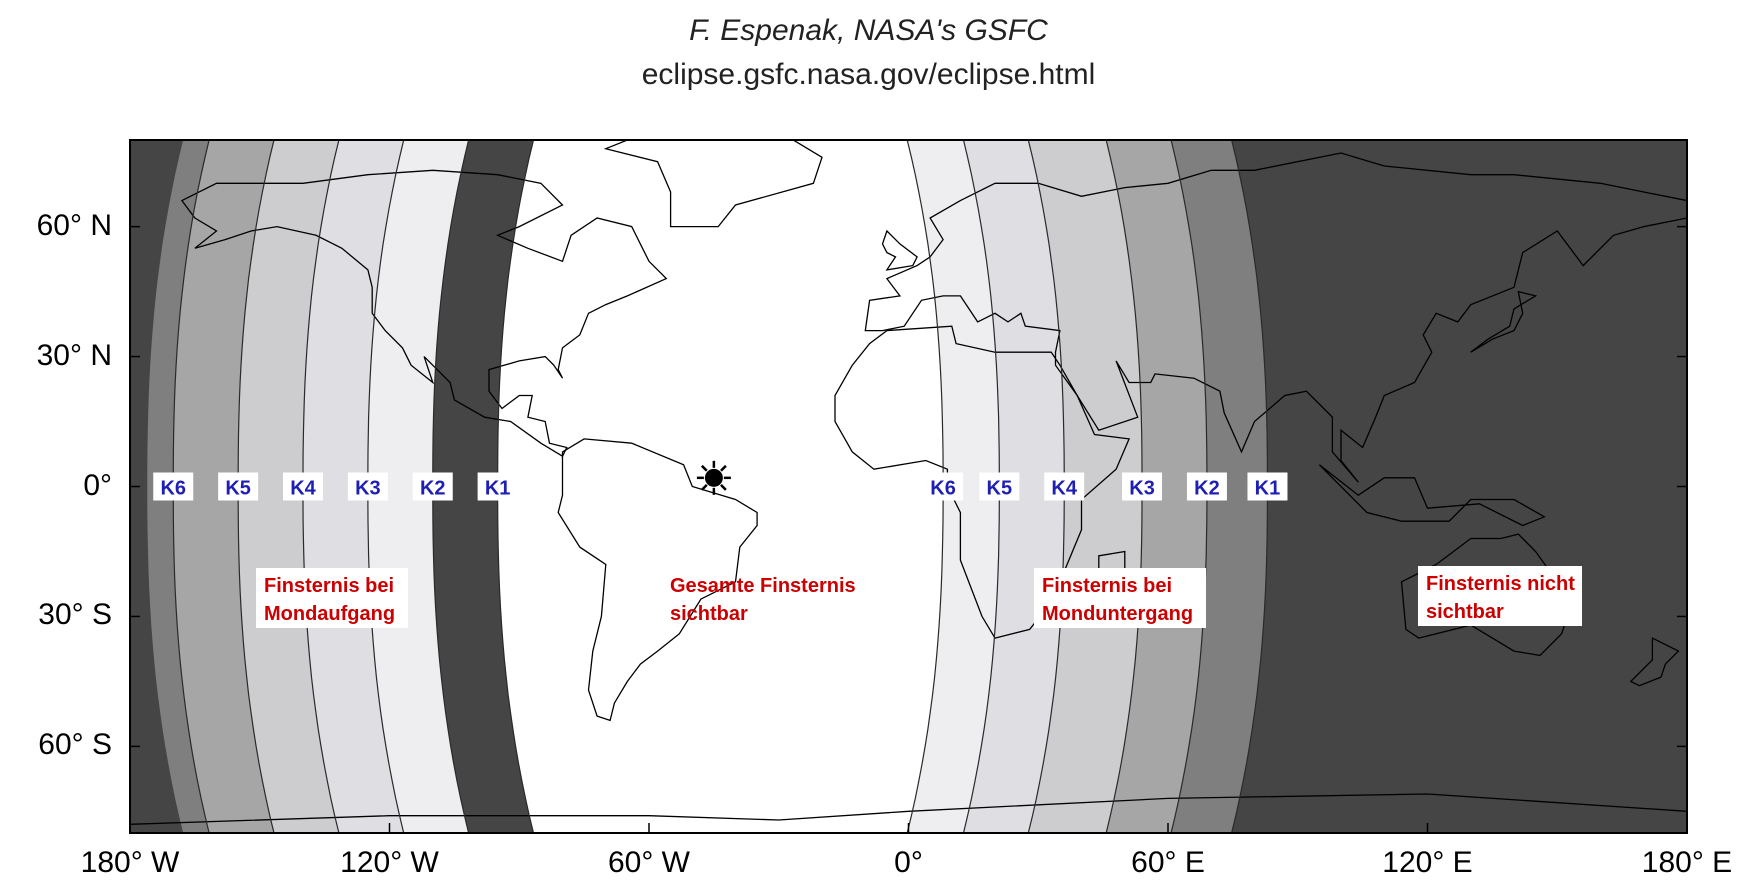  I want to click on lon-label: 60° W, so click(649, 862).